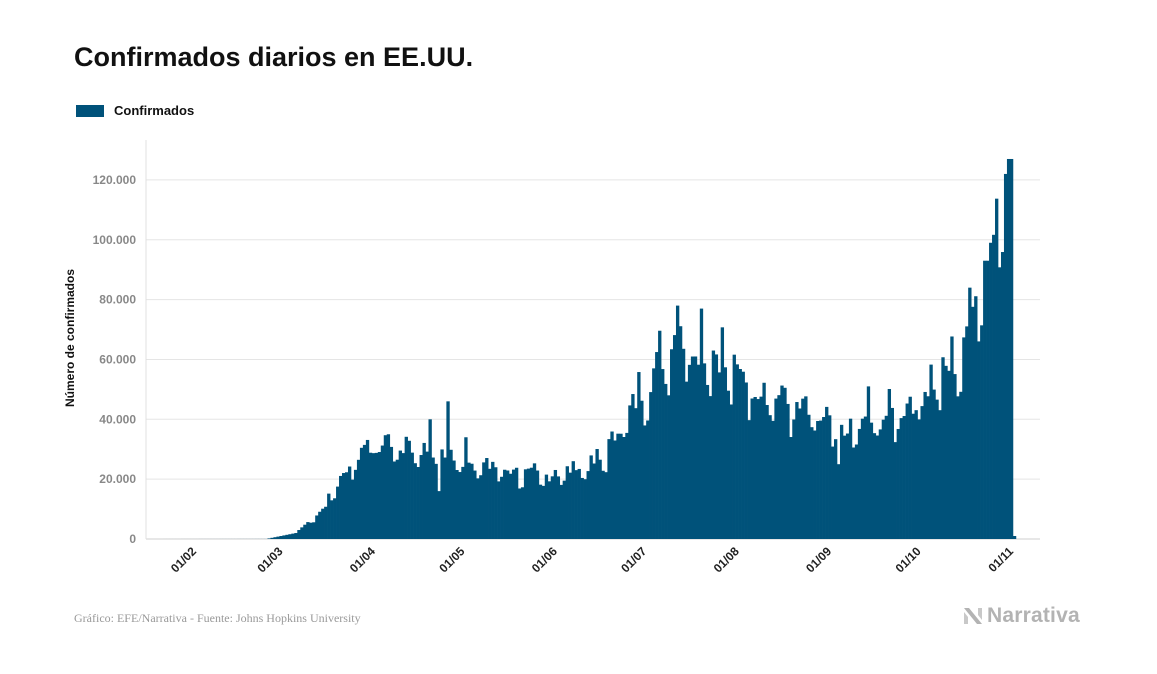 The height and width of the screenshot is (674, 1157). What do you see at coordinates (1000, 559) in the screenshot?
I see `x-tick-label: 01/11` at bounding box center [1000, 559].